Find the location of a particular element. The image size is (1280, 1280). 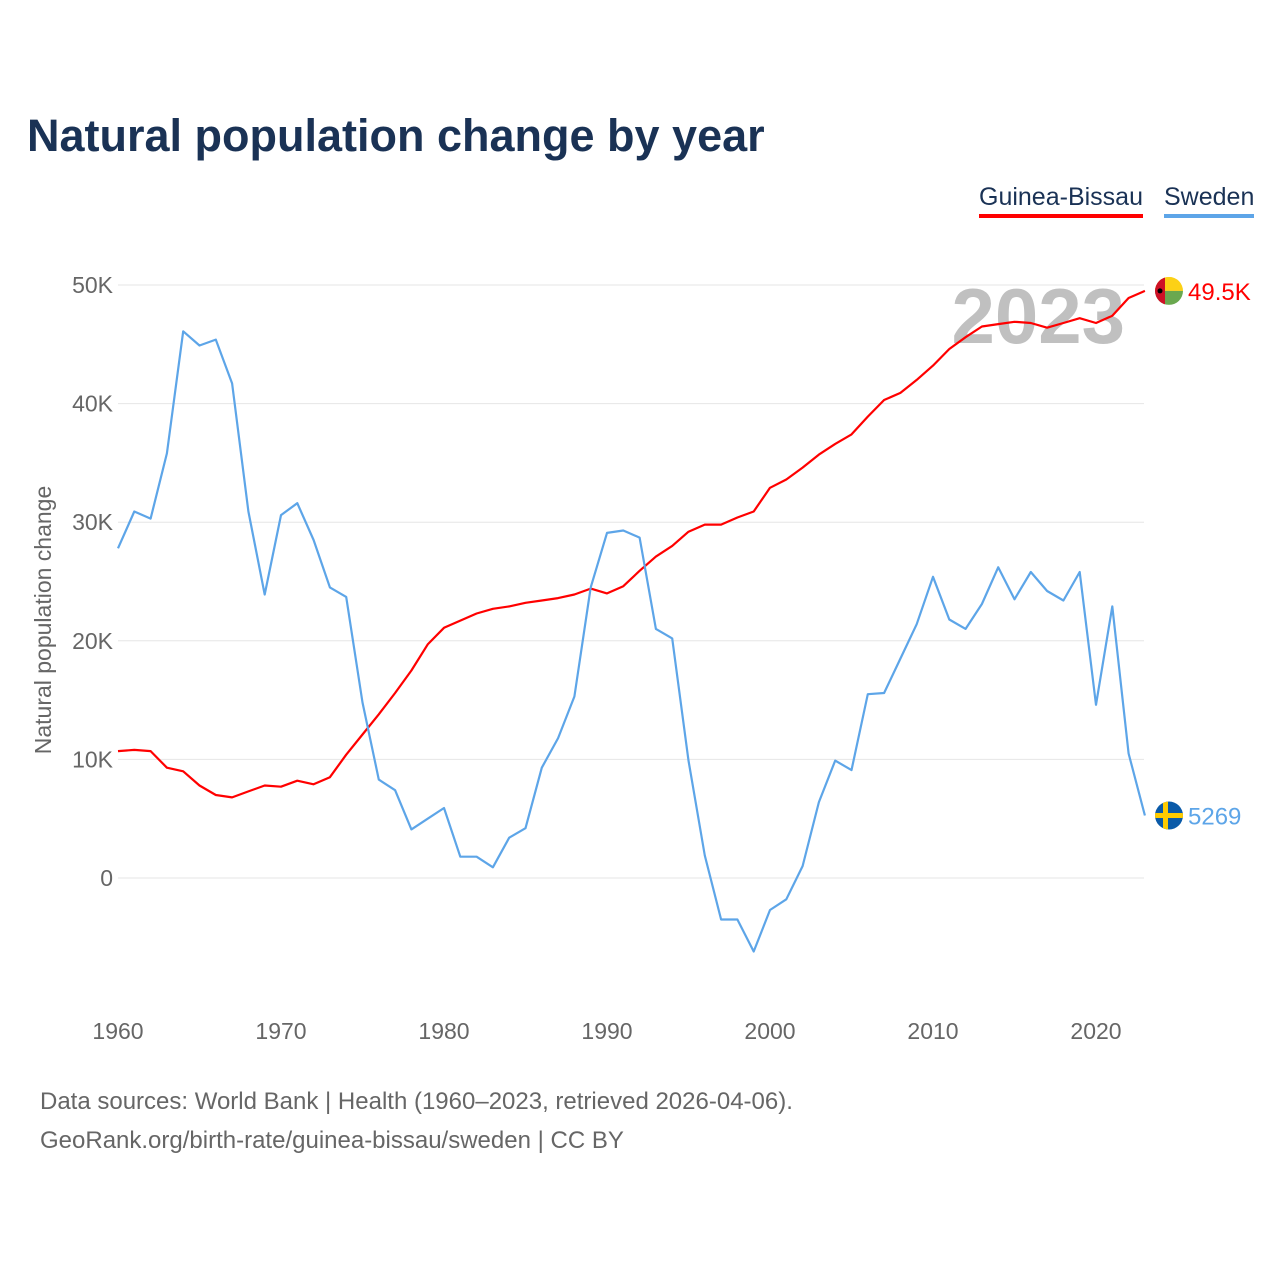

year-watermark: 2023 is located at coordinates (1038, 316).